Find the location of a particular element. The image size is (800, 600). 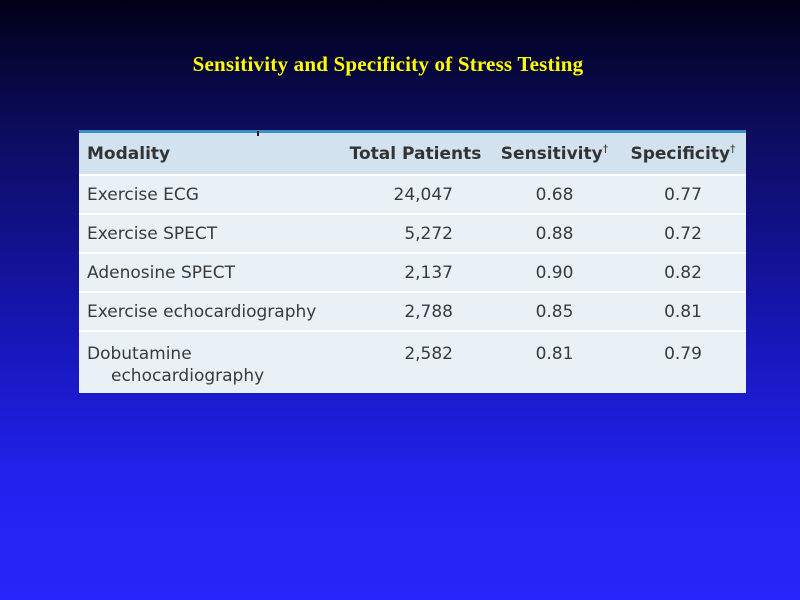

header-sensitivity: Sensitivity† is located at coordinates (554, 154).